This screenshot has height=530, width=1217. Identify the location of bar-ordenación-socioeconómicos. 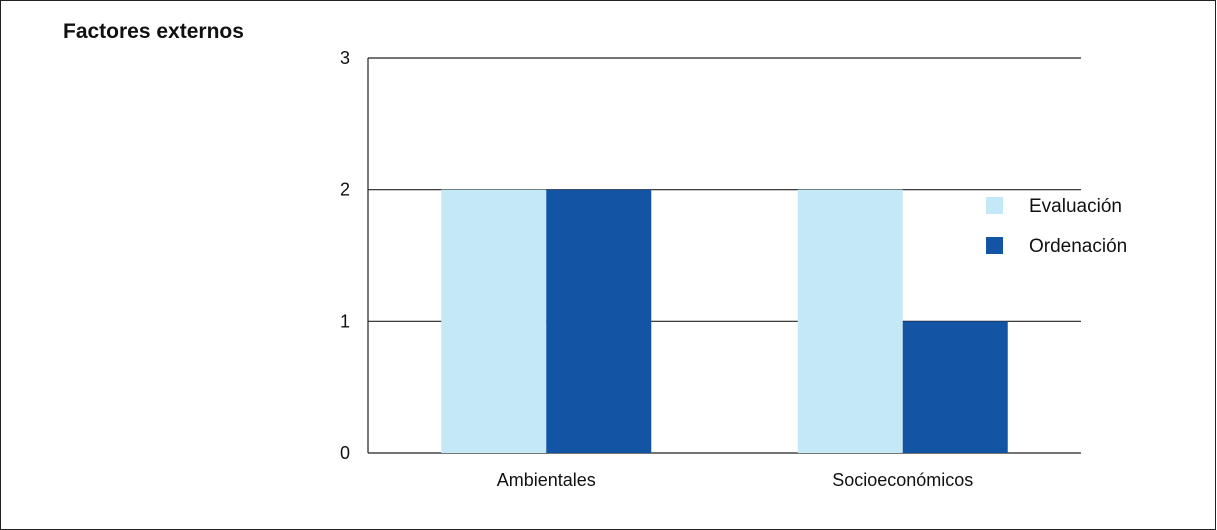
(955, 387).